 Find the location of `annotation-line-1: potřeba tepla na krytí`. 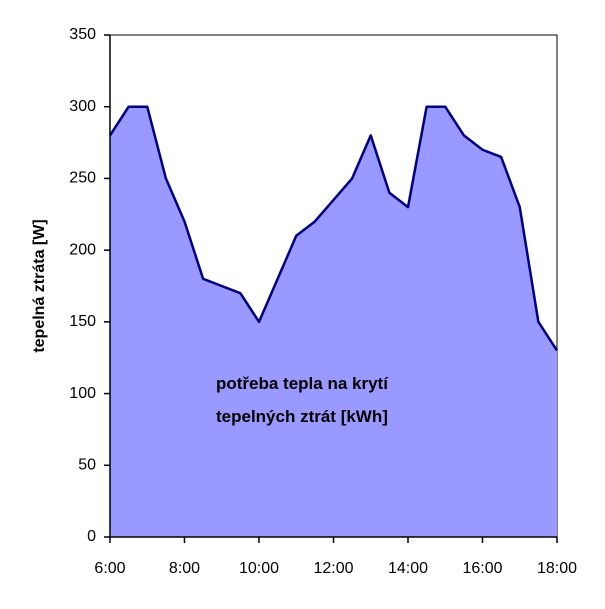

annotation-line-1: potřeba tepla na krytí is located at coordinates (302, 383).